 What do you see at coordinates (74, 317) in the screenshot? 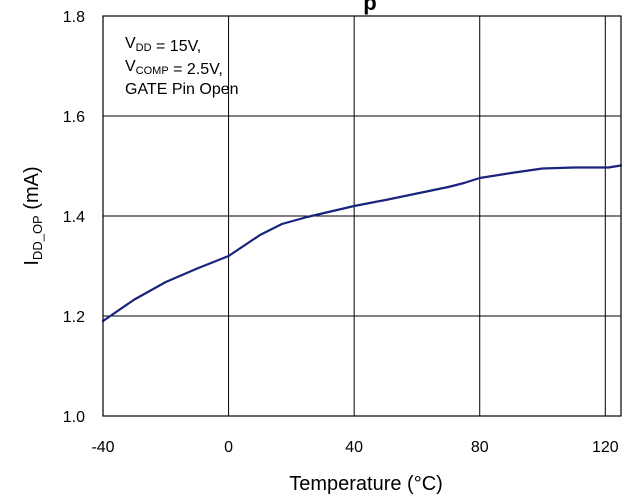
I see `y-tick-label: 1.2` at bounding box center [74, 317].